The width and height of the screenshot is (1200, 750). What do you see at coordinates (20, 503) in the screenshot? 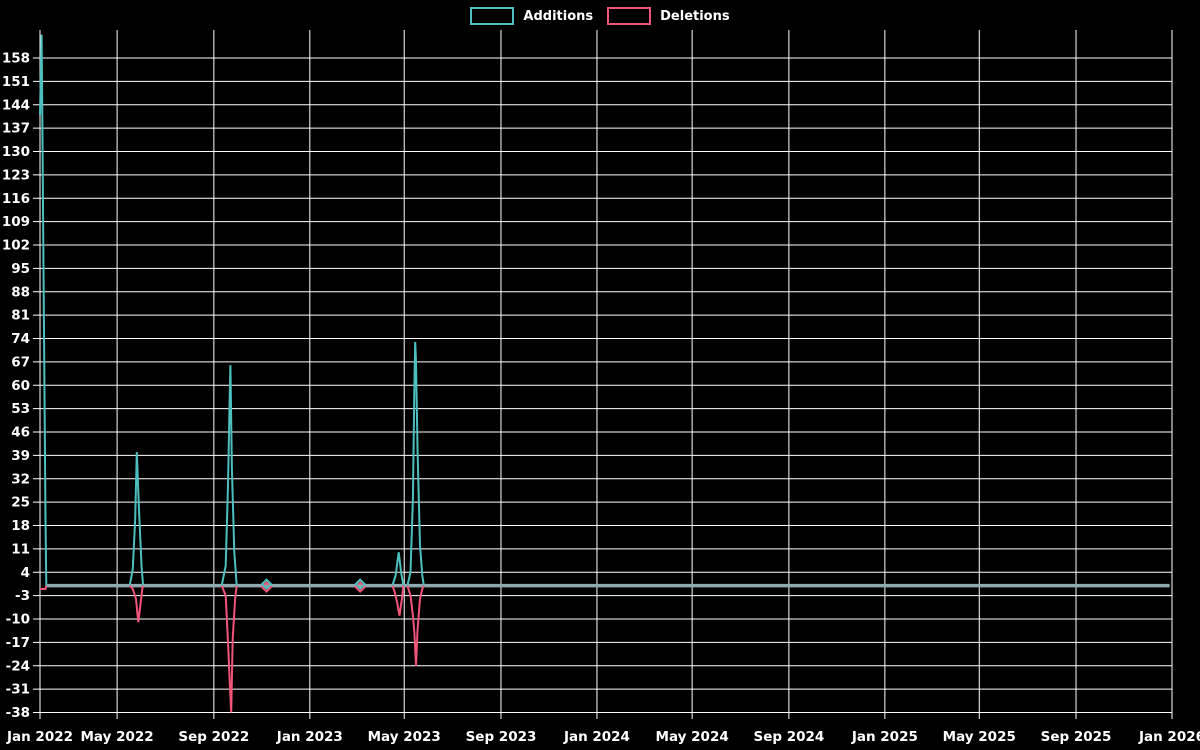
I see `y-tick-label: 25` at bounding box center [20, 503].